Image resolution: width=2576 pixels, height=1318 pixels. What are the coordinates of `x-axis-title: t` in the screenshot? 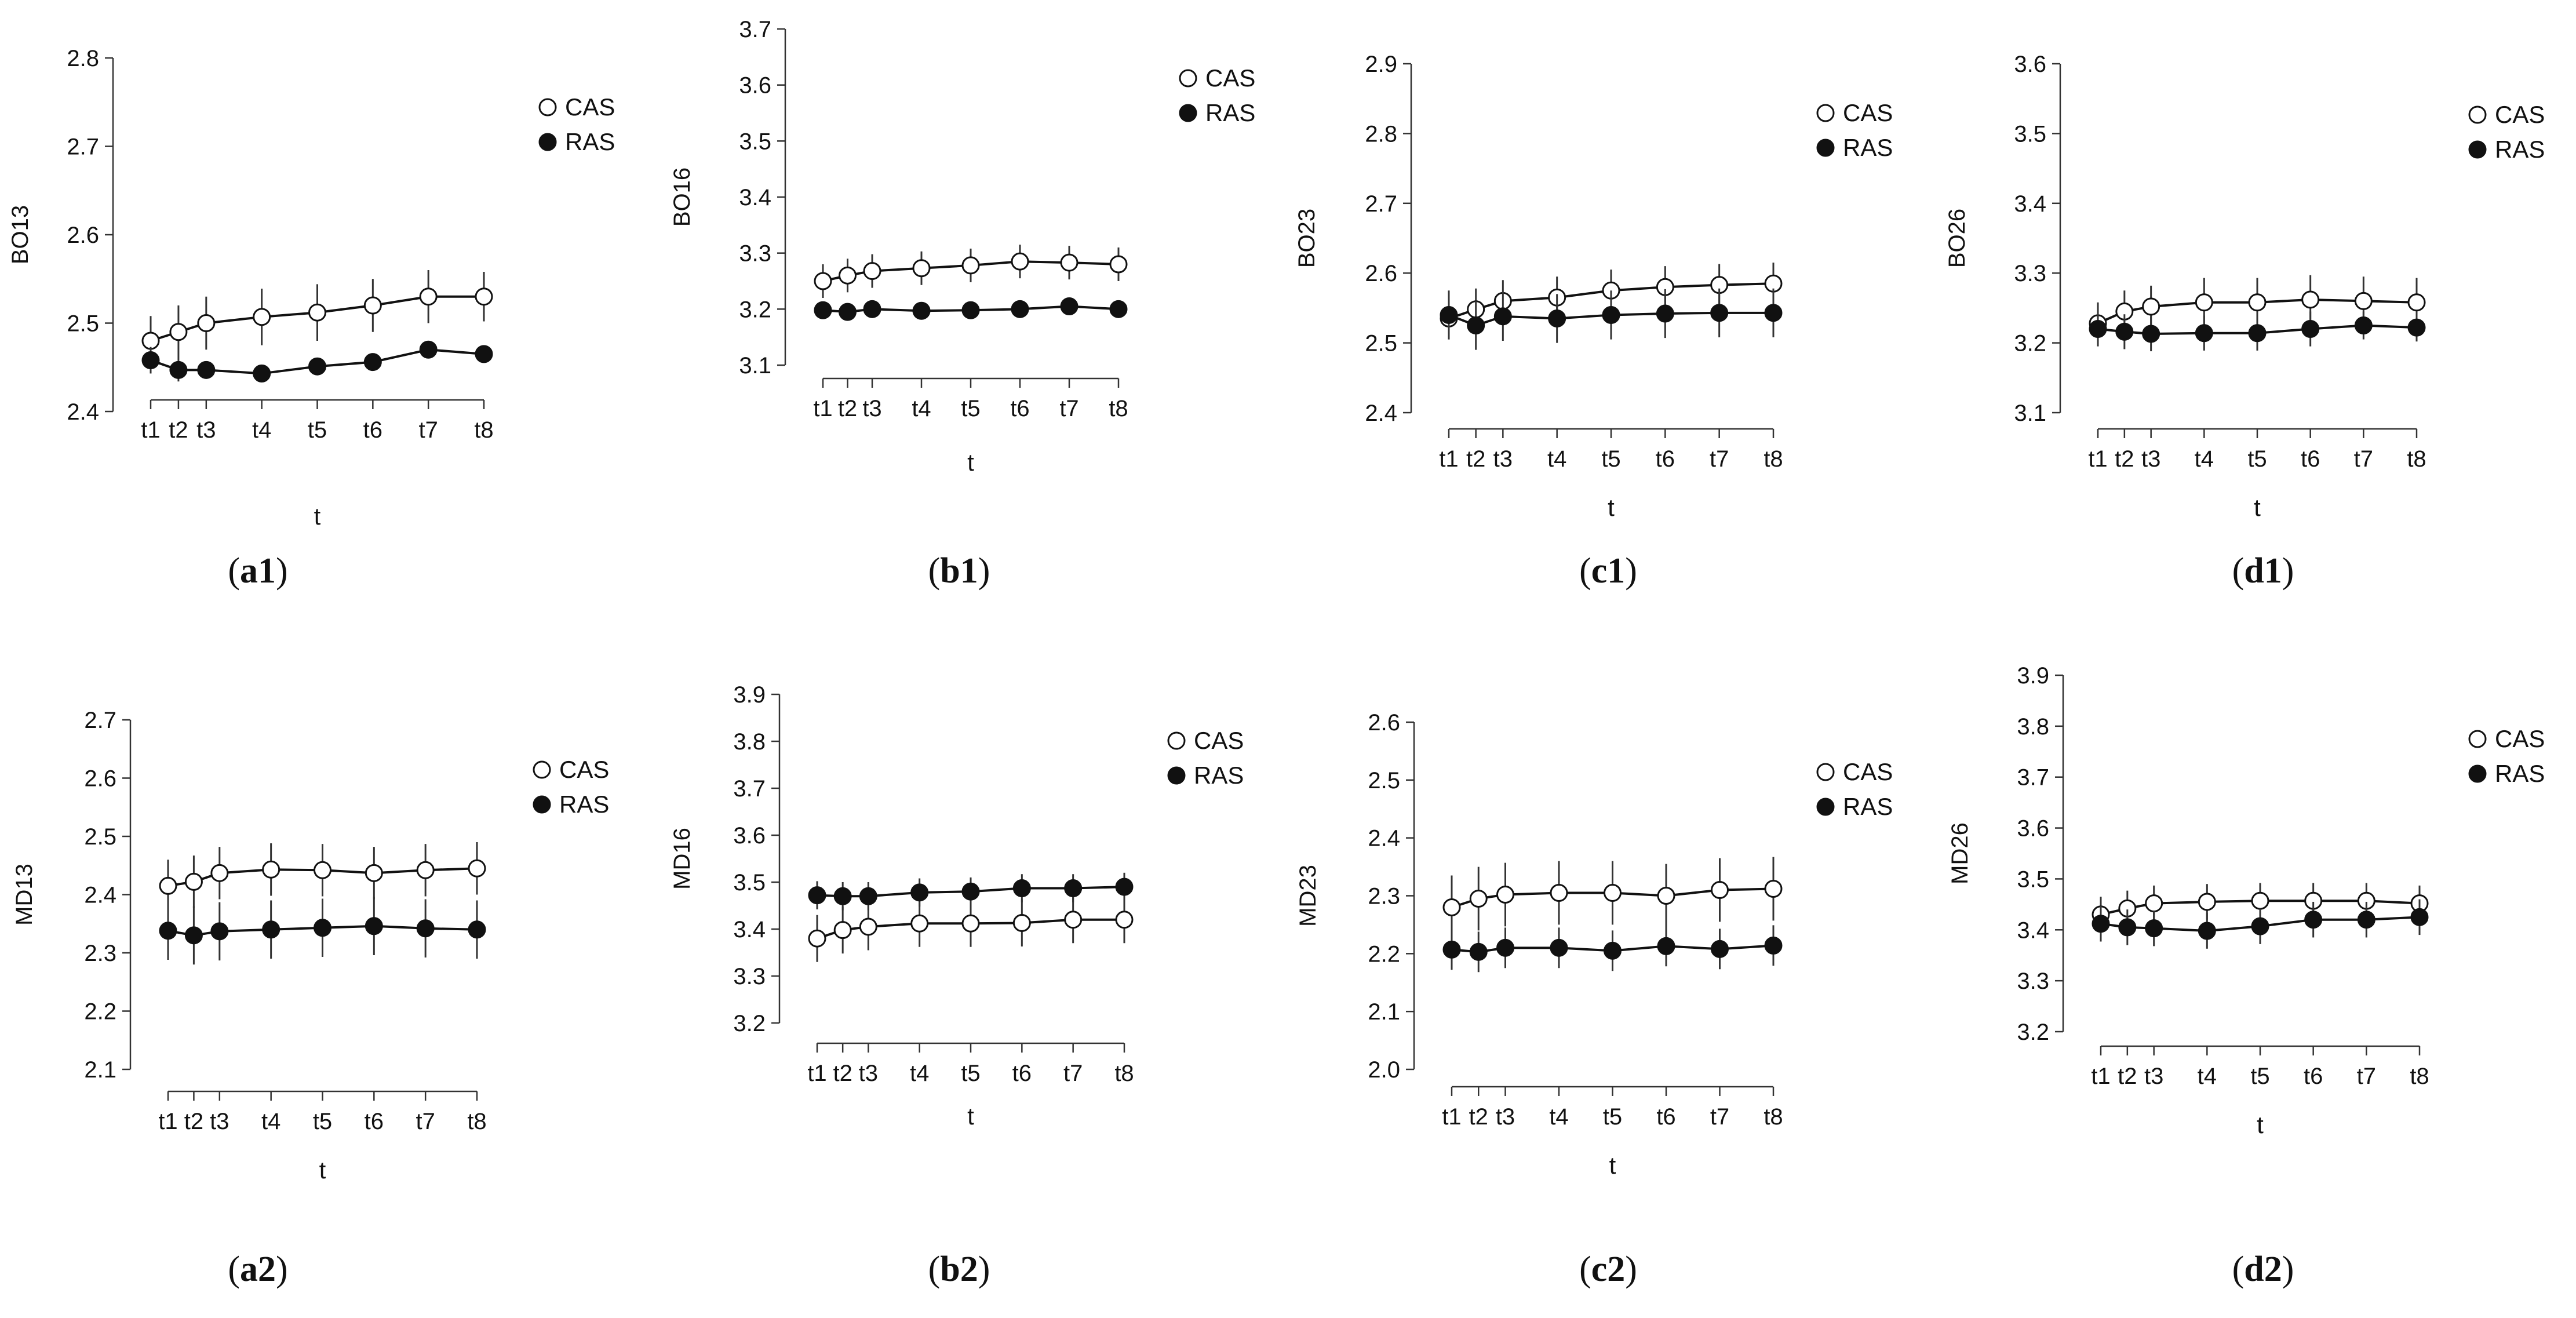 It's located at (2257, 507).